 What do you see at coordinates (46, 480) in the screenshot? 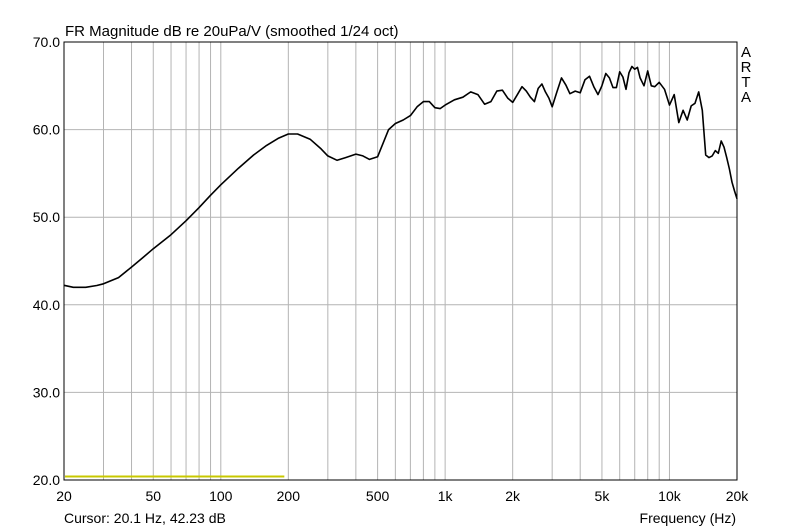
I see `y-tick-label: 20.0` at bounding box center [46, 480].